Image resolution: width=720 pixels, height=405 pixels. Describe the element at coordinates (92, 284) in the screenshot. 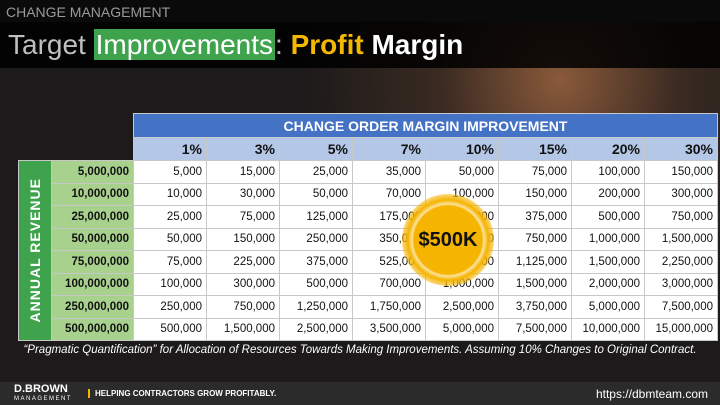

I see `revenue: 100,000,000` at that location.